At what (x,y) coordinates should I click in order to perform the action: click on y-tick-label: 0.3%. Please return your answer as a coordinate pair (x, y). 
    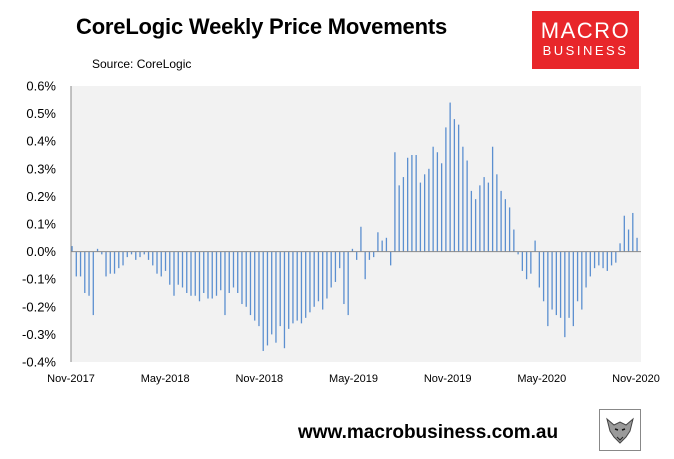
    Looking at the image, I should click on (41, 168).